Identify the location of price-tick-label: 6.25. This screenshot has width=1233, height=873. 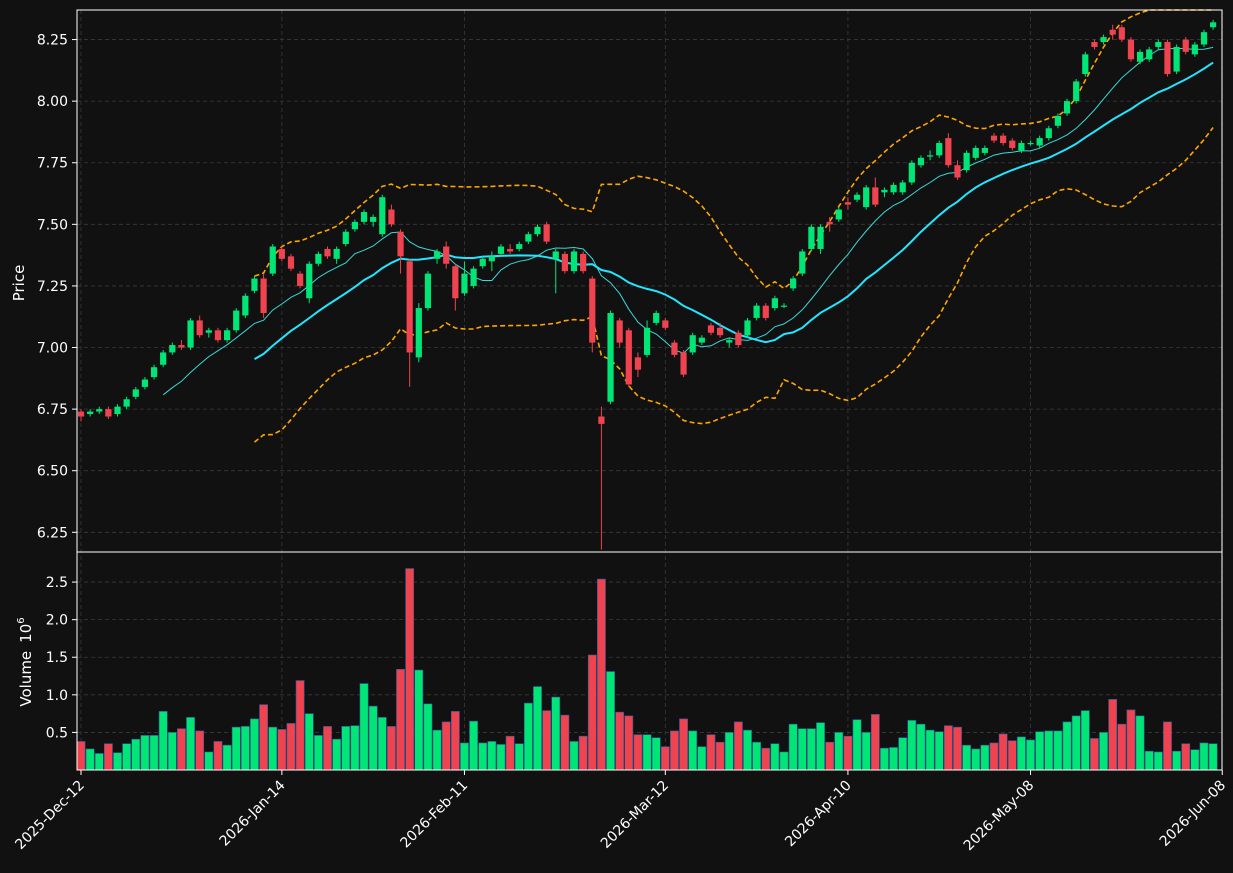
(52, 533).